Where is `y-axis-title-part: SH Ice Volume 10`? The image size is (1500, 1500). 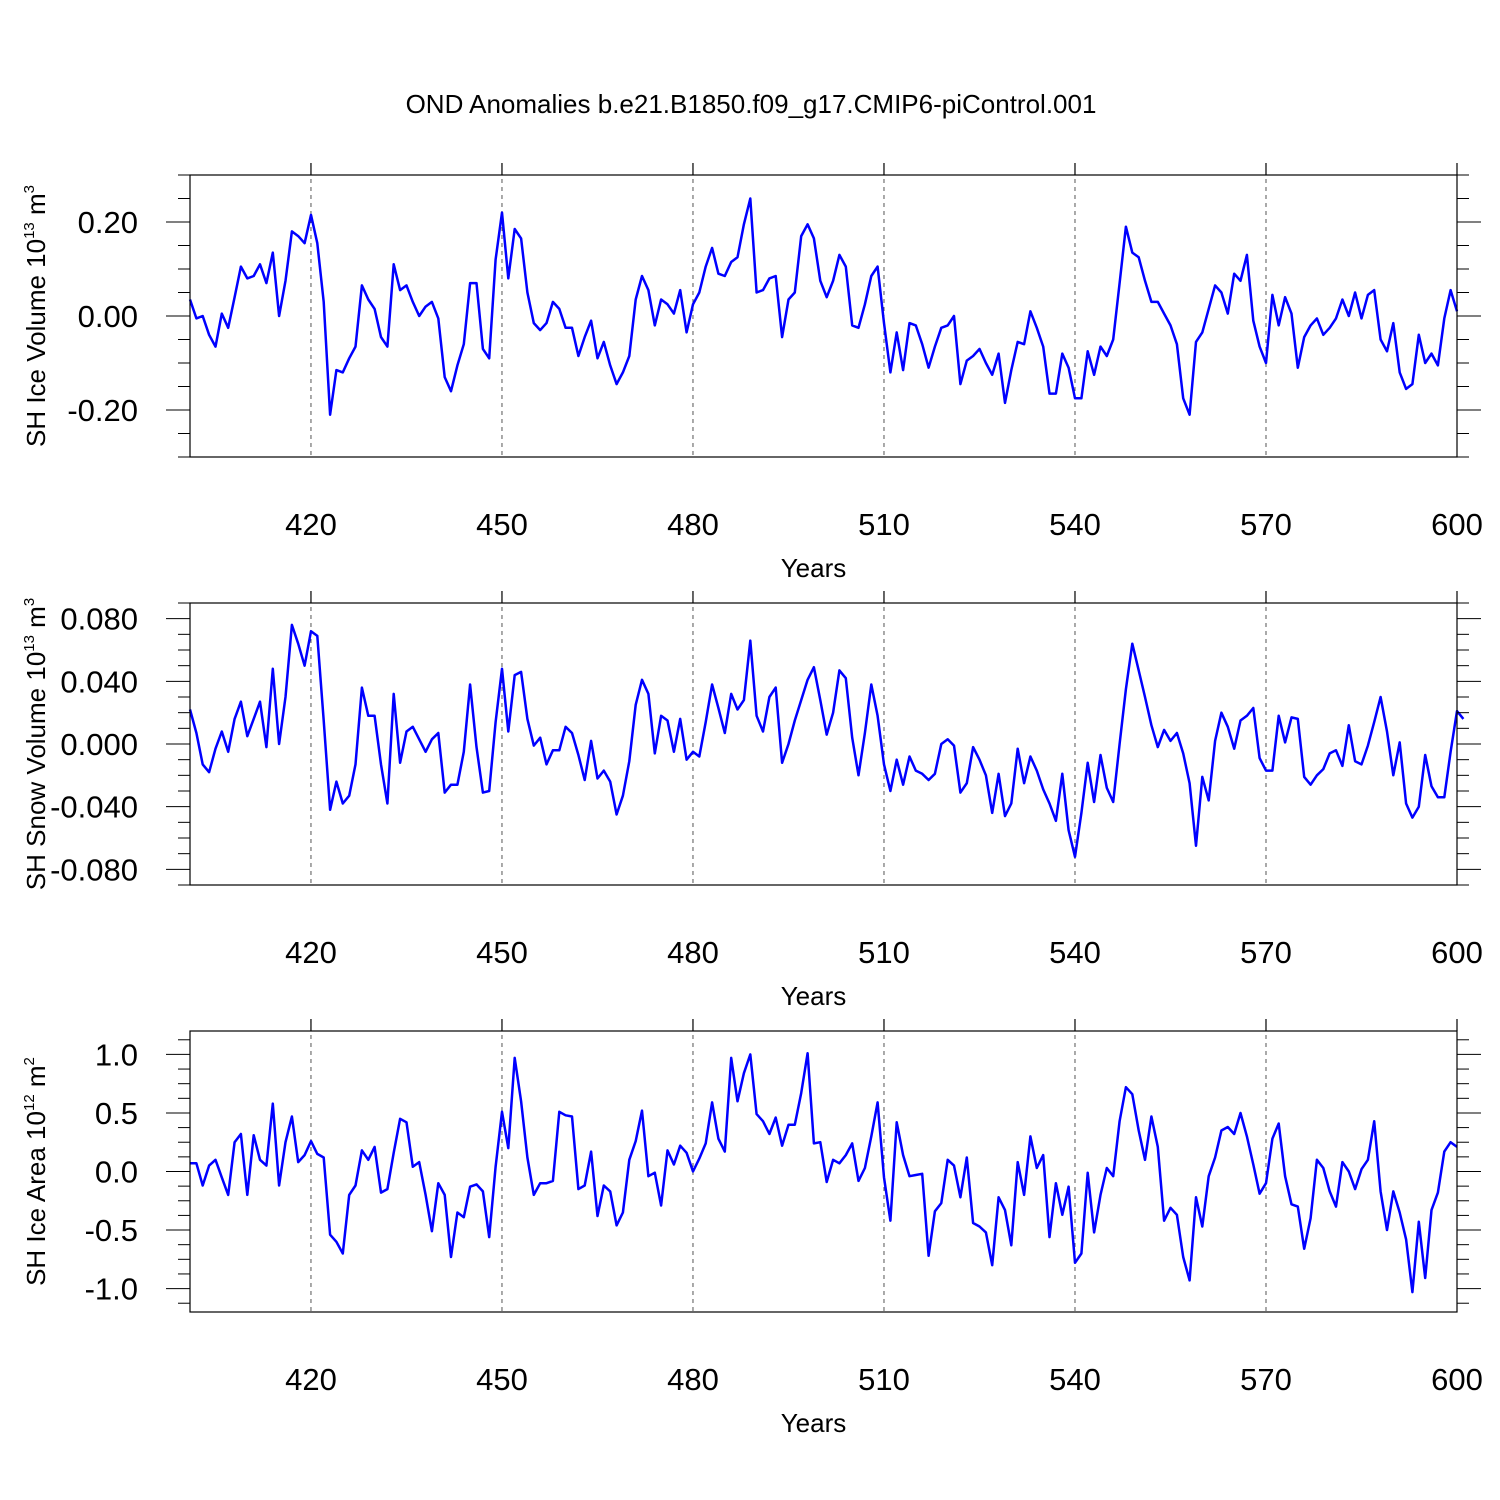
y-axis-title-part: SH Ice Volume 10 is located at coordinates (36, 343).